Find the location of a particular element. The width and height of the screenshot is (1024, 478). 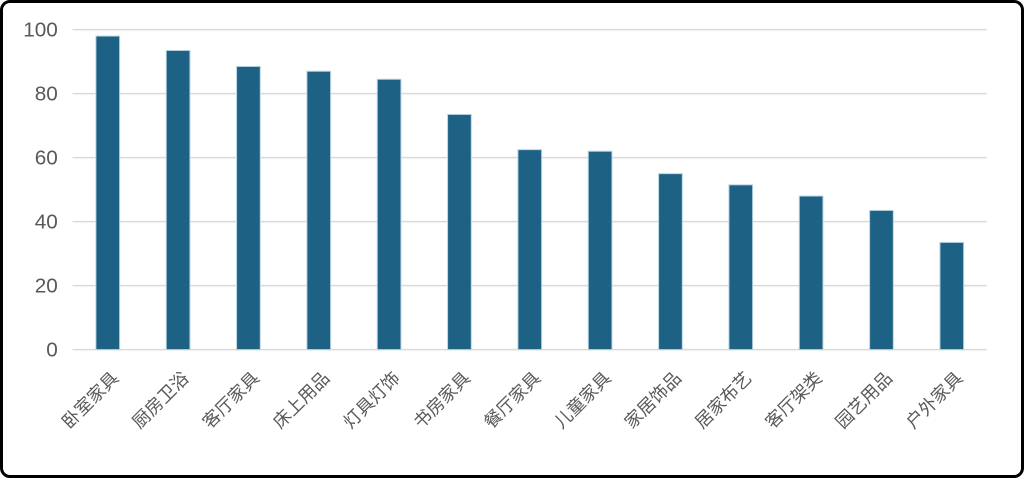

x-category-label: 居家布艺 is located at coordinates (723, 400).